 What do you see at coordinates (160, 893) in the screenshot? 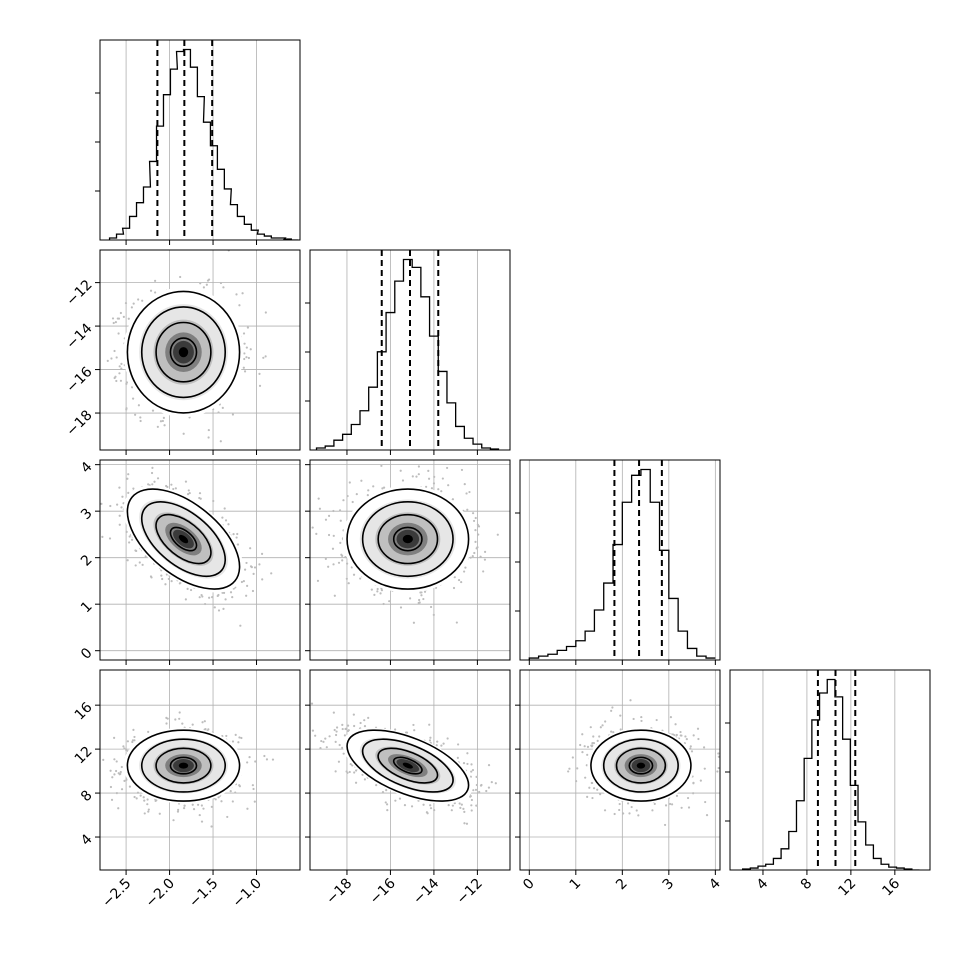
I see `x-tick-label: −2.0` at bounding box center [160, 893].